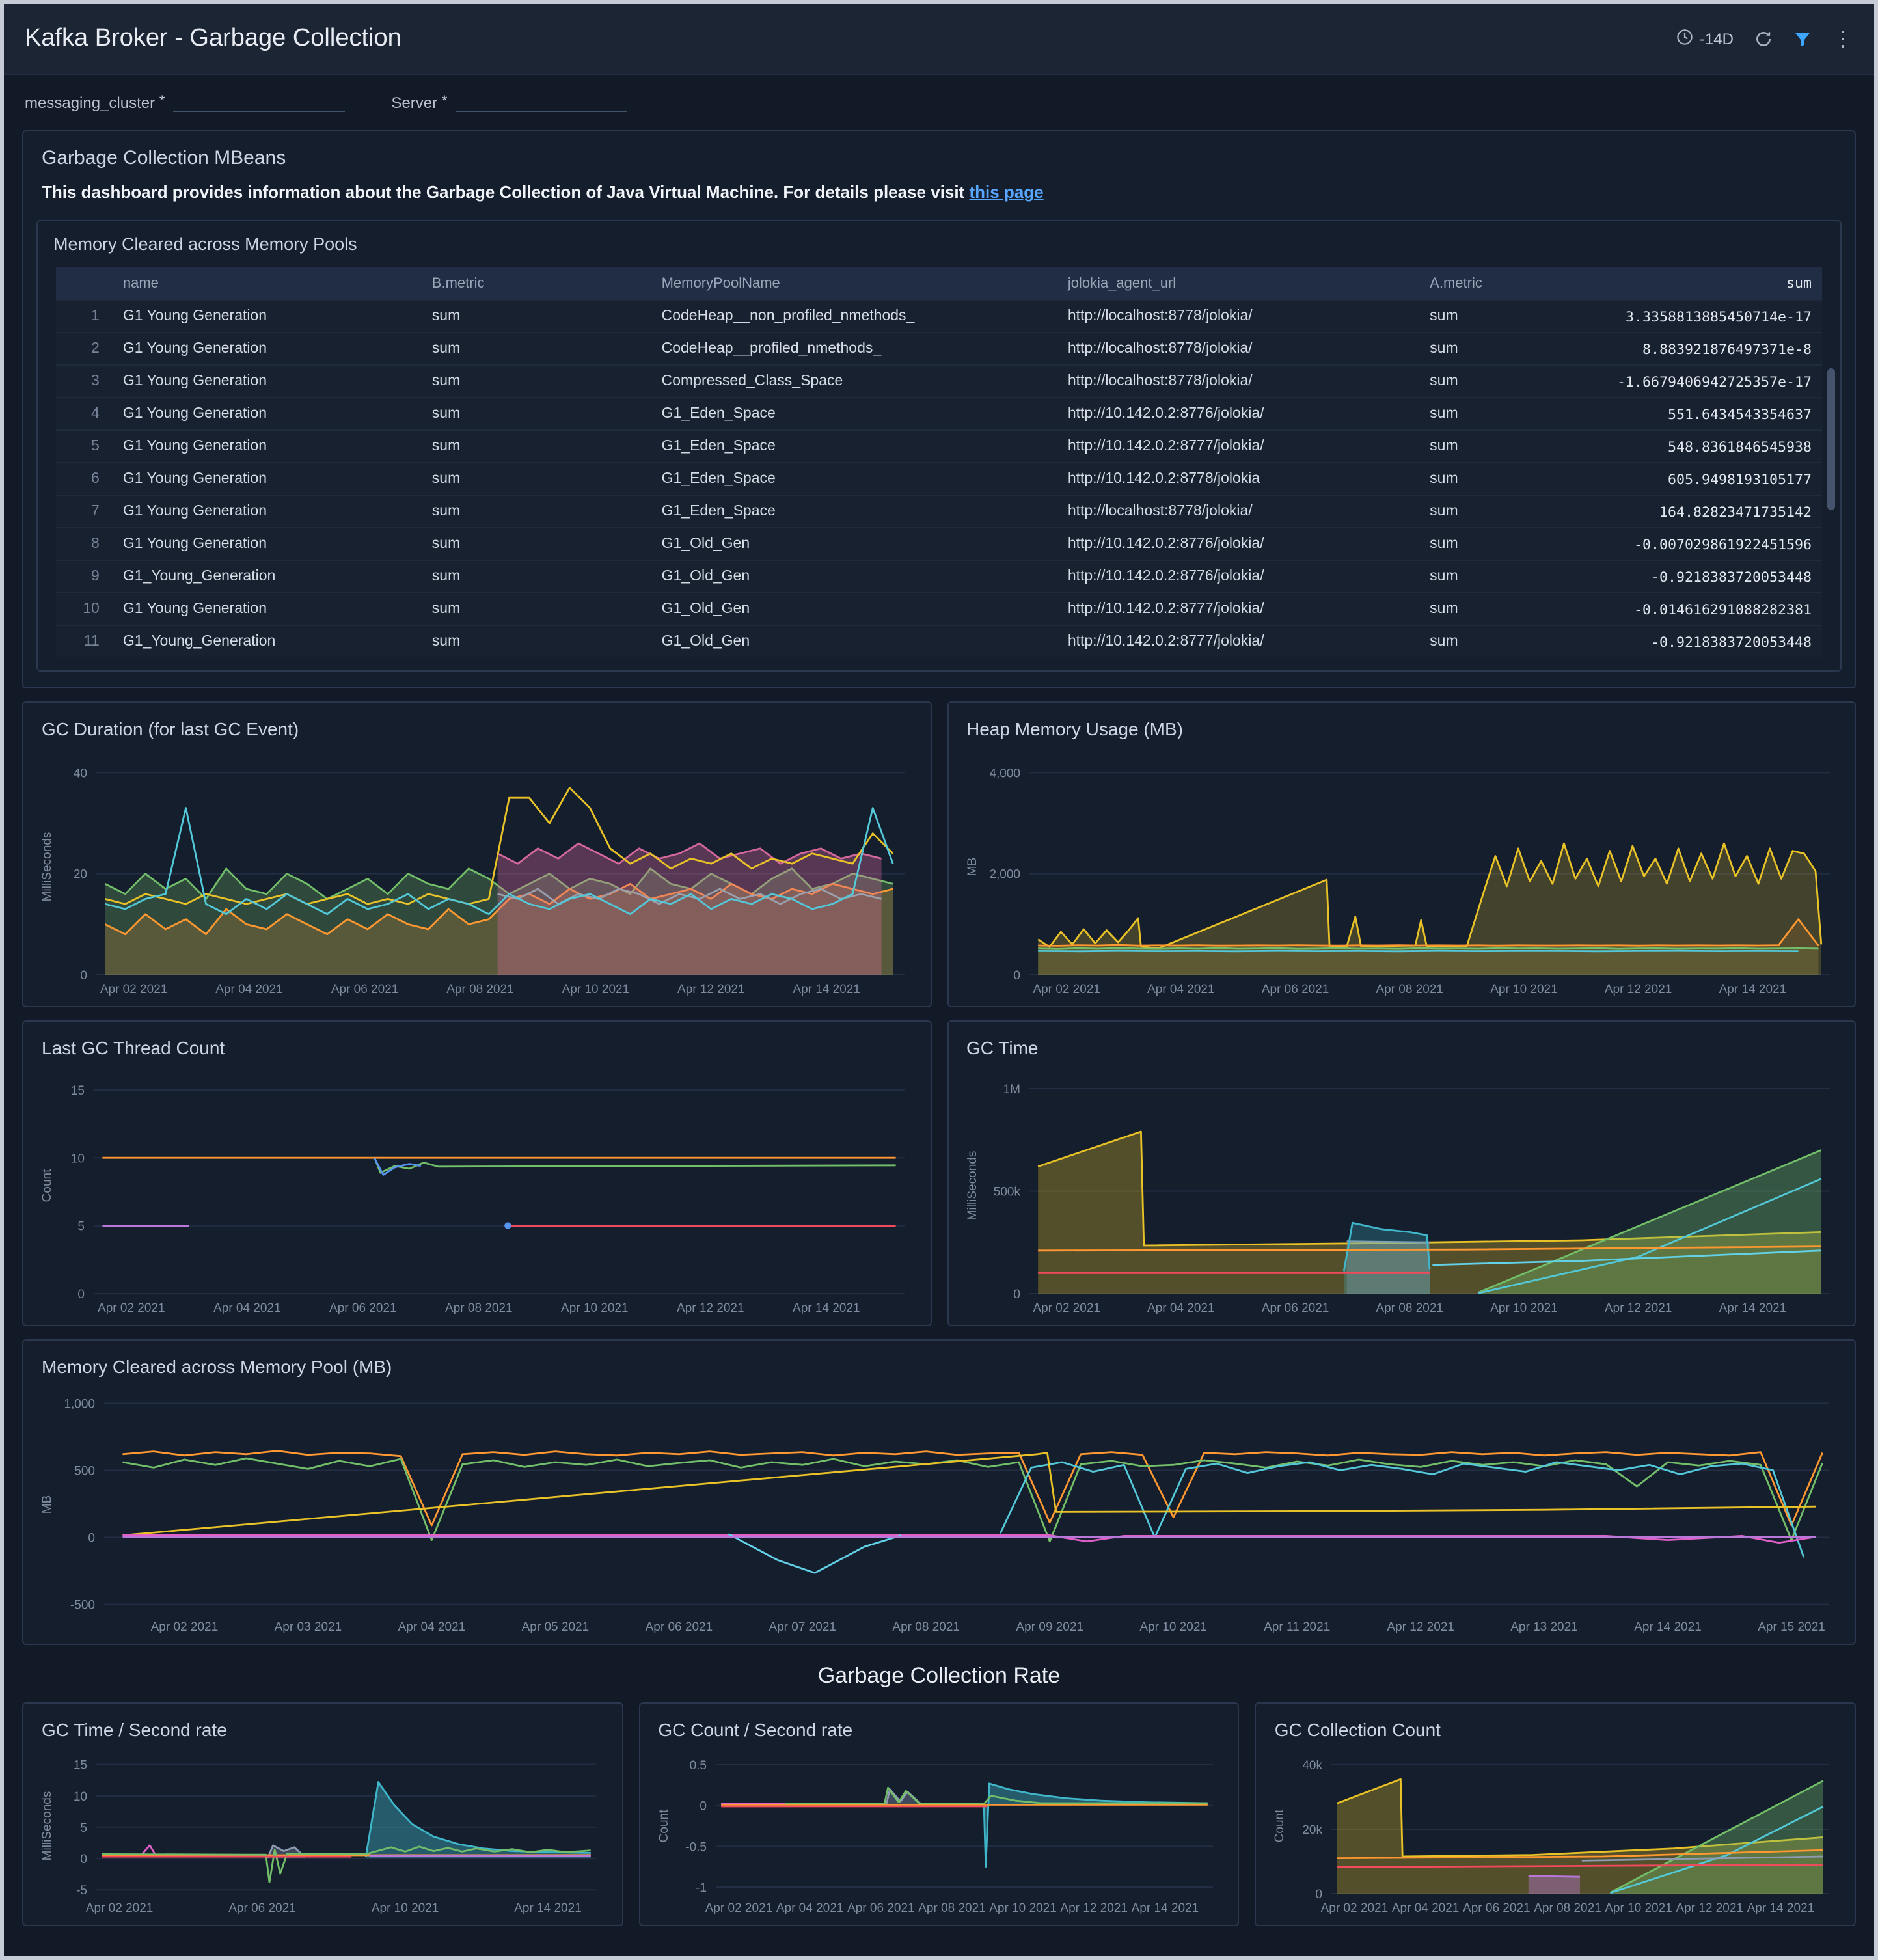  What do you see at coordinates (802, 1627) in the screenshot?
I see `svg-text: Apr 07 2021` at bounding box center [802, 1627].